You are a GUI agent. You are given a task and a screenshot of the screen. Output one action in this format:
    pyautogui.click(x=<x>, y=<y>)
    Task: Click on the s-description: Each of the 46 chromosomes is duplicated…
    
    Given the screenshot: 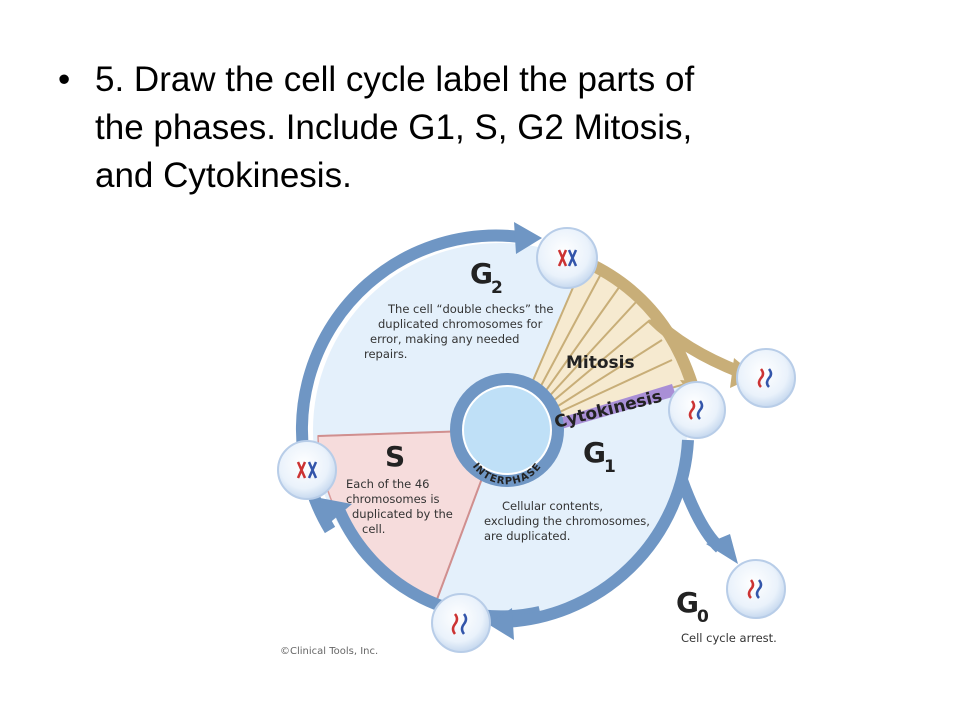 What is the action you would take?
    pyautogui.click(x=401, y=506)
    